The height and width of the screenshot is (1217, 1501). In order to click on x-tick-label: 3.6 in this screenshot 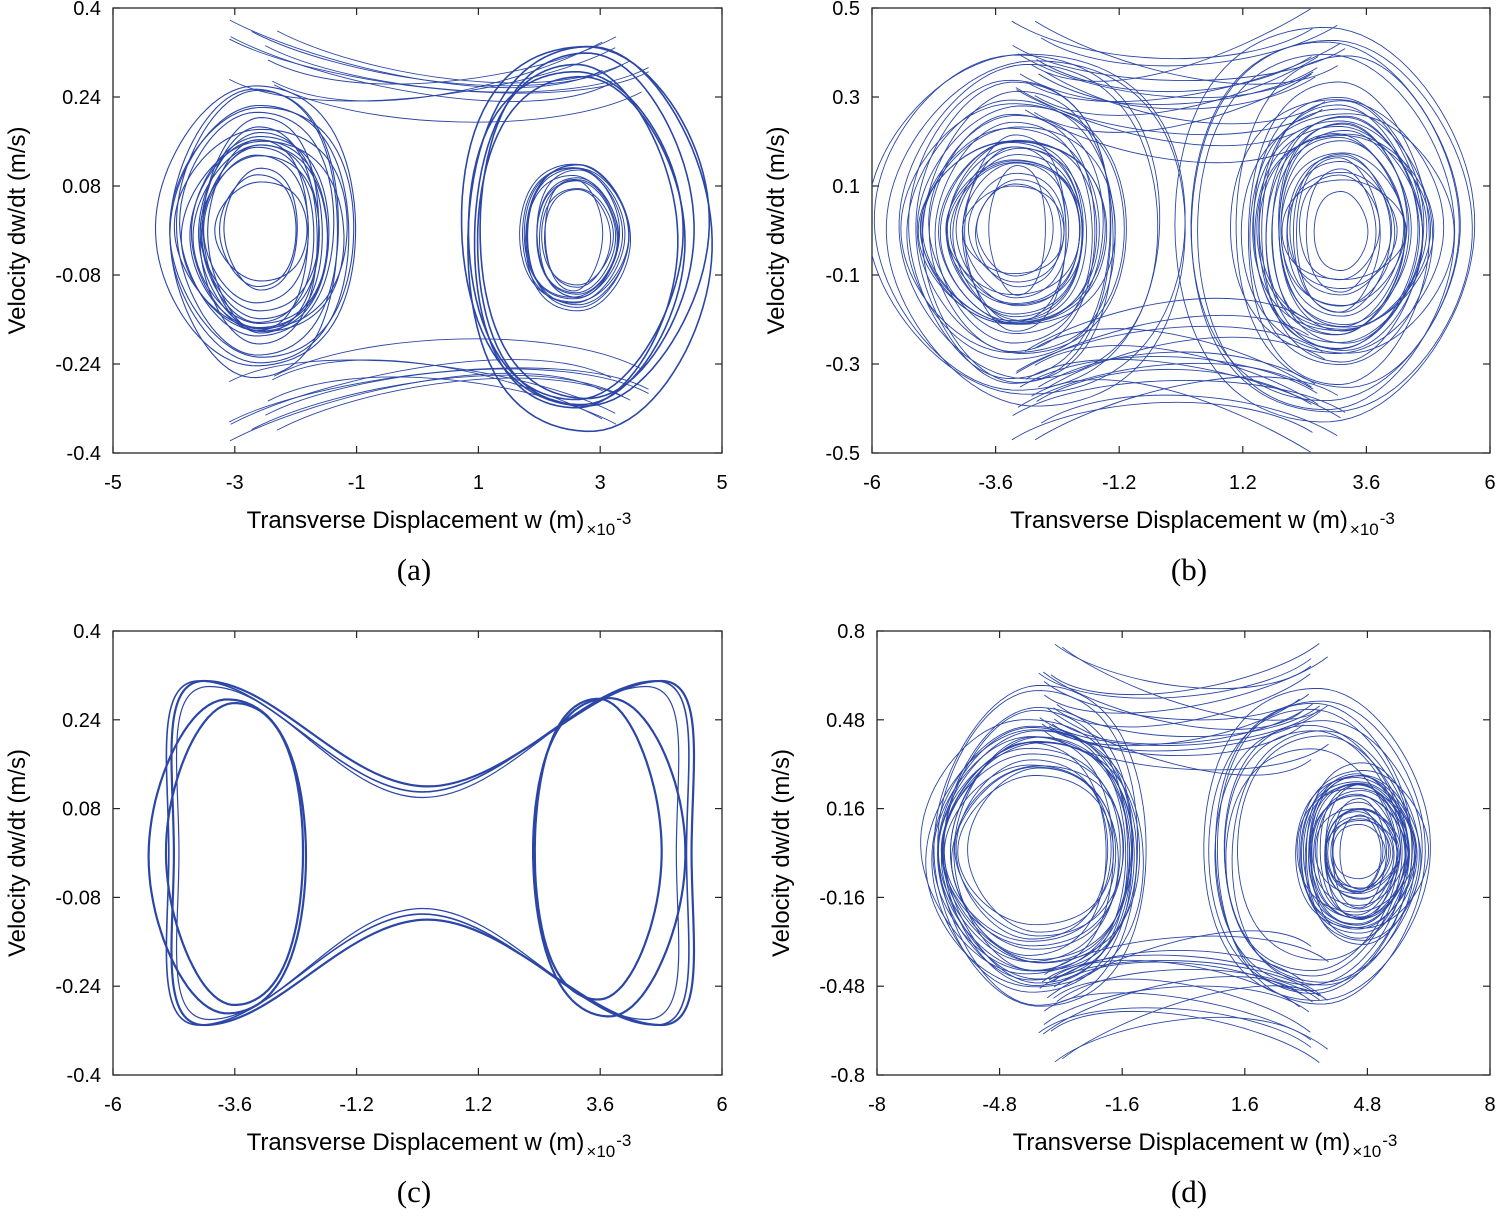, I will do `click(600, 1105)`.